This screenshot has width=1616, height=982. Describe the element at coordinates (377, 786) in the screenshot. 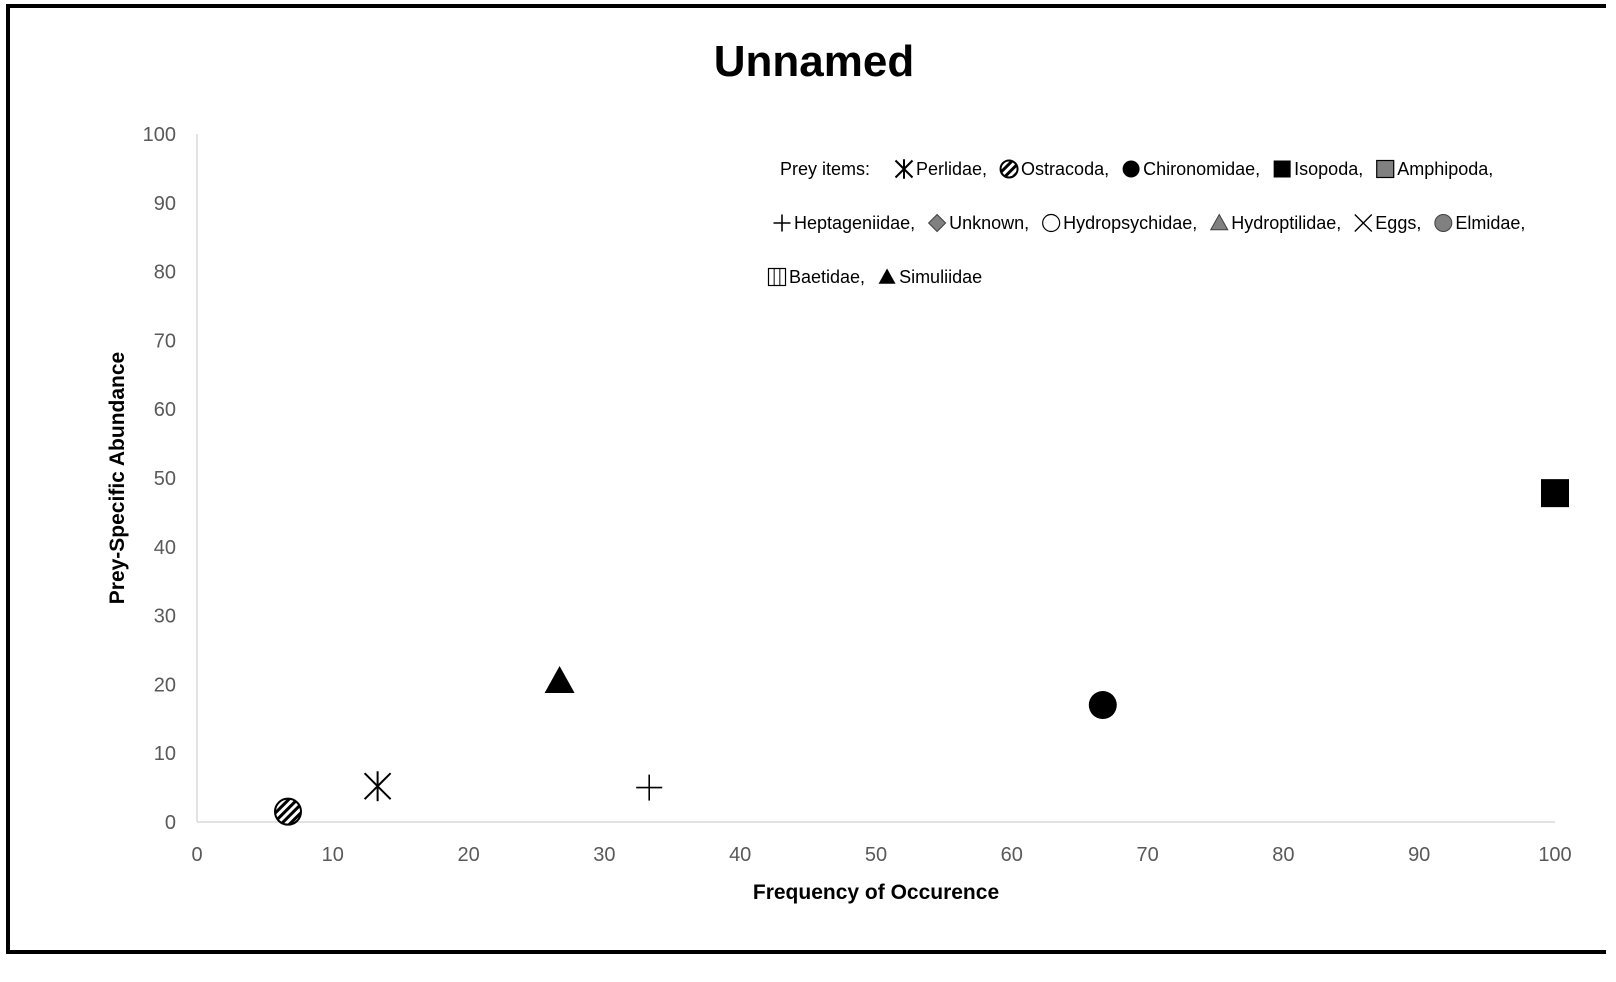

I see `data-point-perlidae` at that location.